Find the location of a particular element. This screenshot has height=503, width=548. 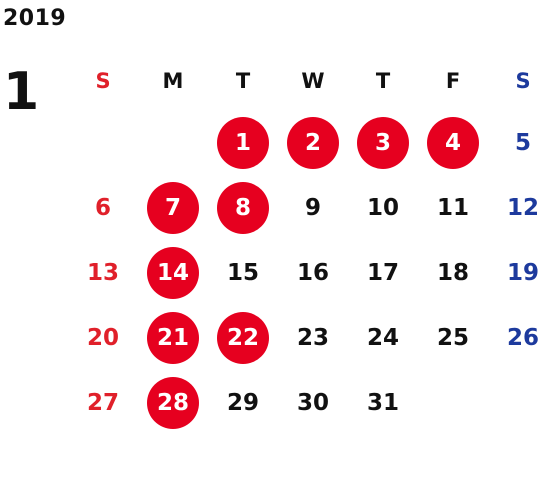

weekday-friday: F is located at coordinates (453, 81).